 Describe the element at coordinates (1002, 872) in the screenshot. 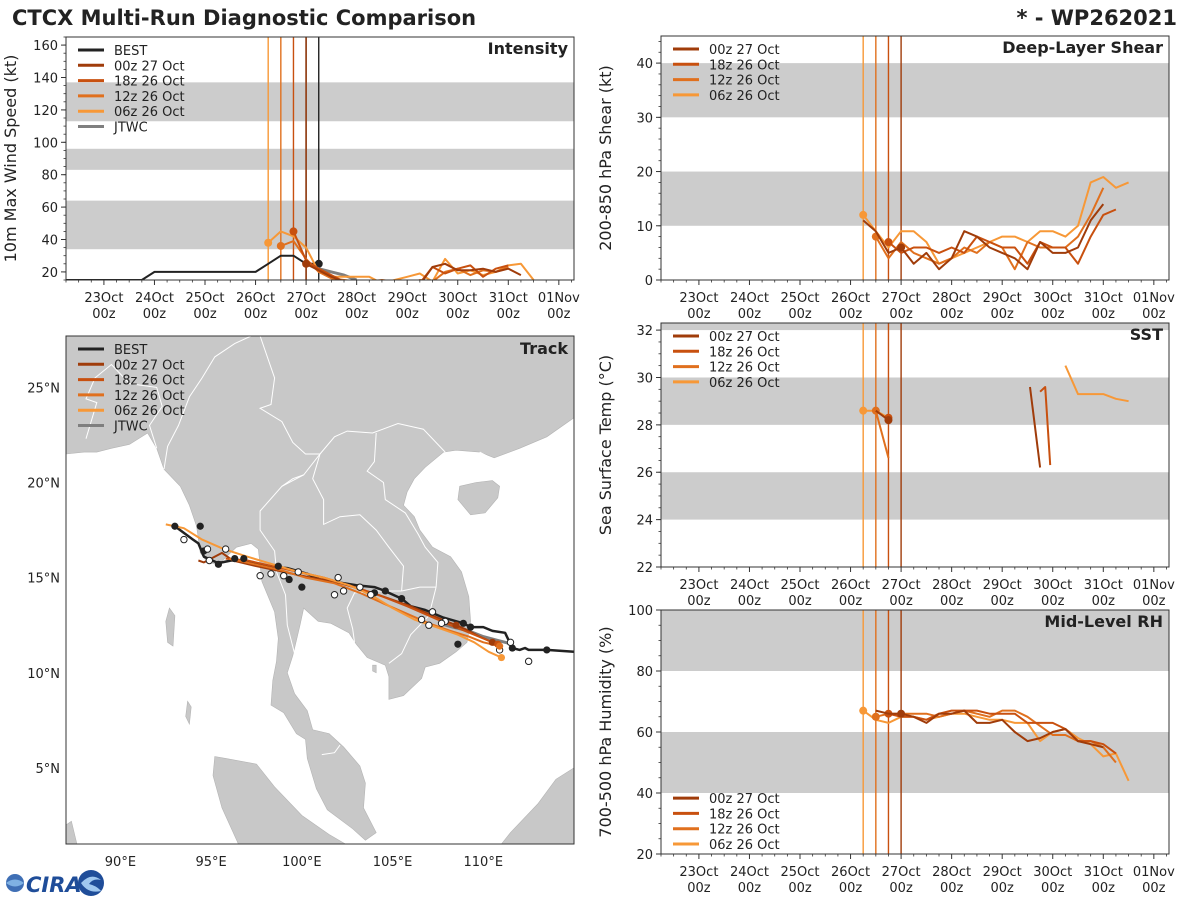

I see `x-tick-date: 29Oct` at that location.